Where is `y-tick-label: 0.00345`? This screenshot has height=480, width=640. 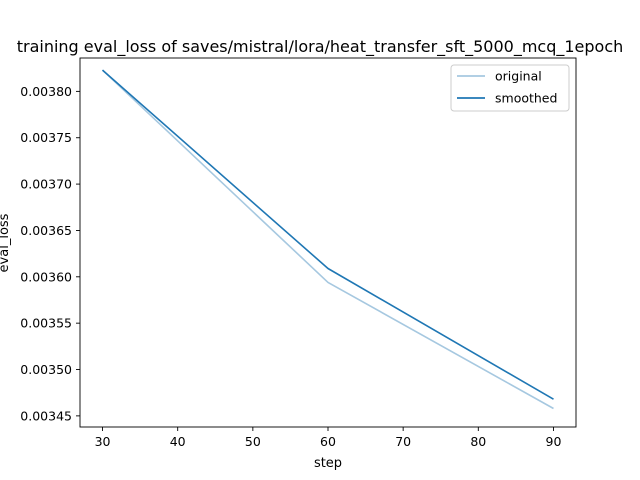 y-tick-label: 0.00345 is located at coordinates (46, 415).